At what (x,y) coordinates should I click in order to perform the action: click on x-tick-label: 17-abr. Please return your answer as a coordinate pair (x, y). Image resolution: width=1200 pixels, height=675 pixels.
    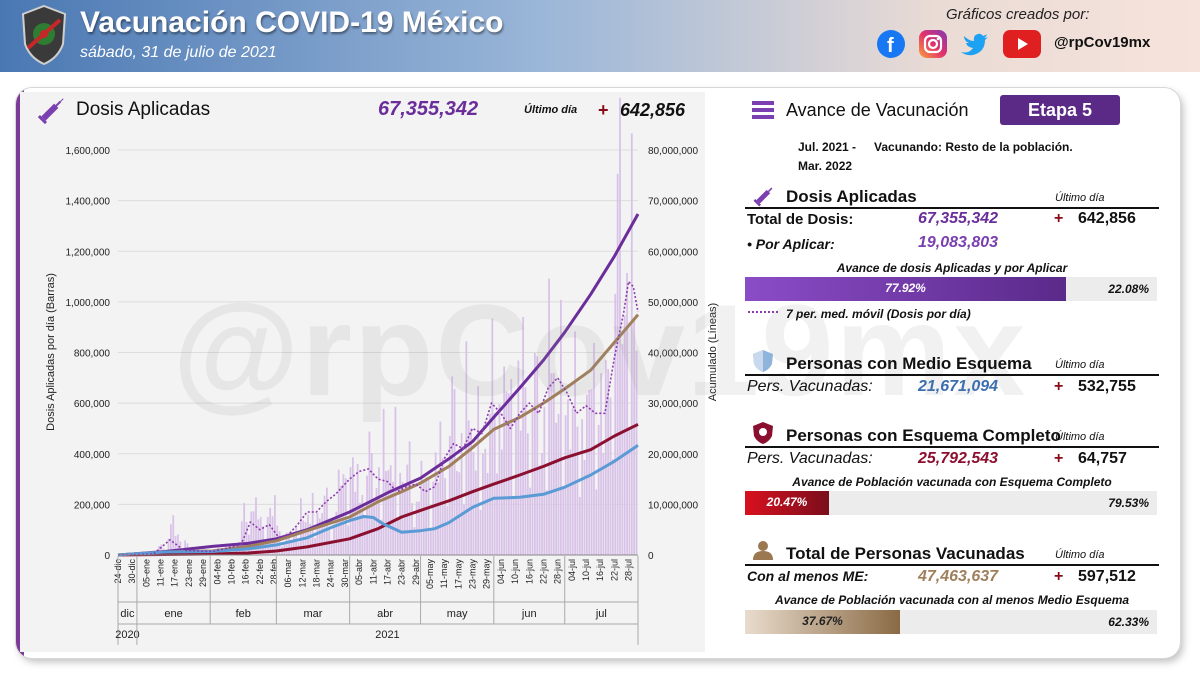
    Looking at the image, I should click on (387, 572).